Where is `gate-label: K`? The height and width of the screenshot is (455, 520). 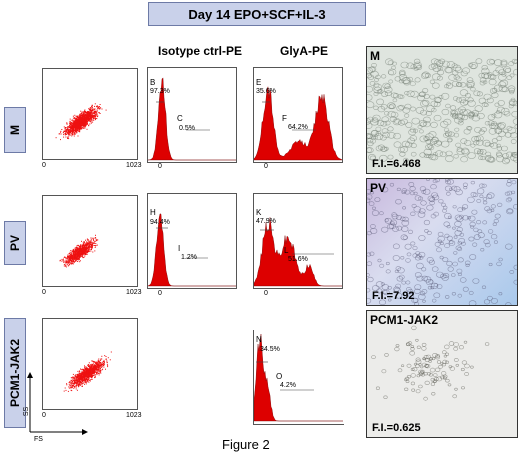 gate-label: K is located at coordinates (259, 212).